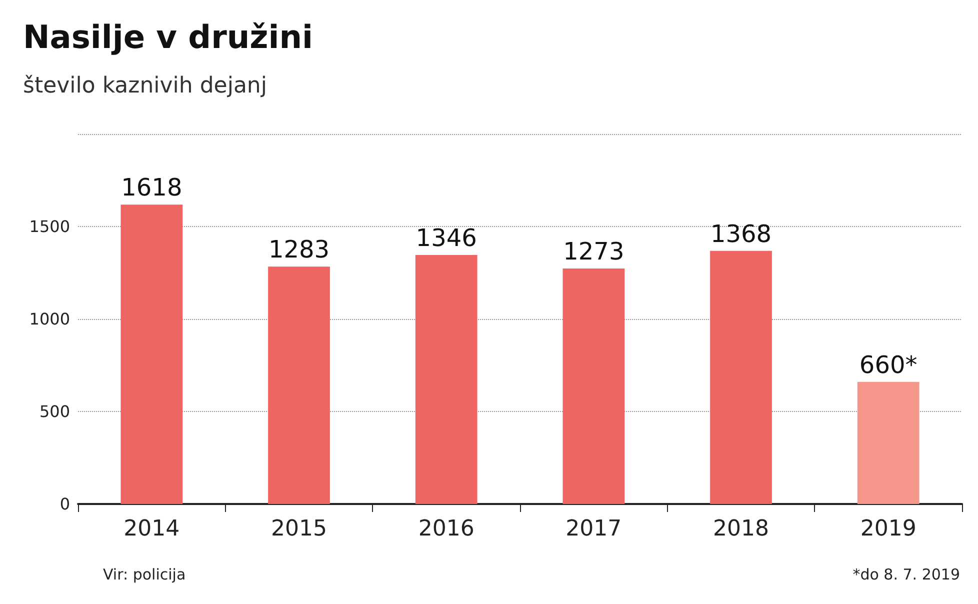  Describe the element at coordinates (888, 364) in the screenshot. I see `data-label: 660*` at that location.